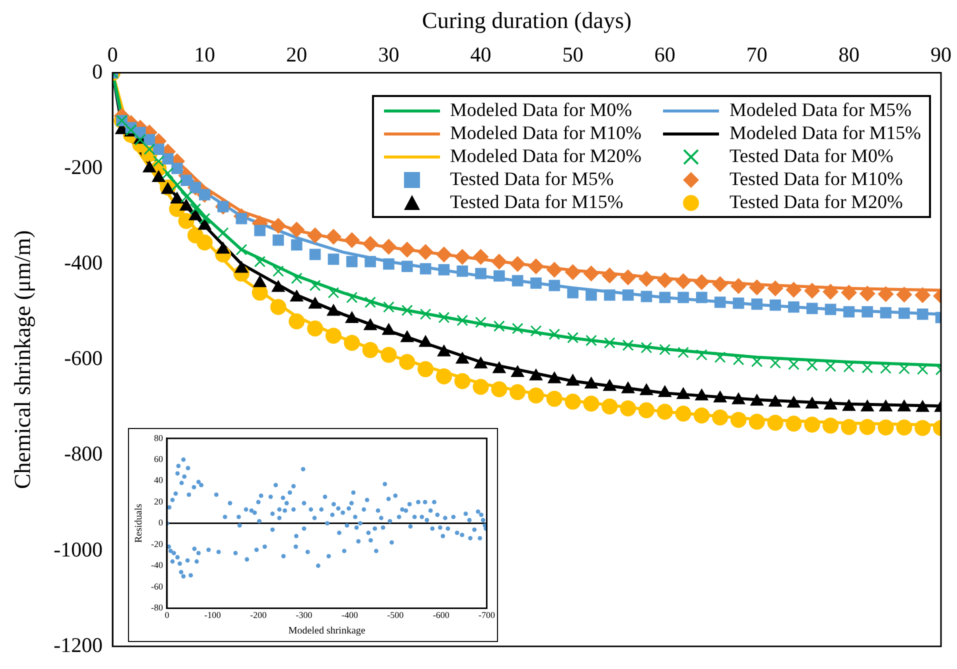  What do you see at coordinates (389, 54) in the screenshot?
I see `x-tick-label: 30` at bounding box center [389, 54].